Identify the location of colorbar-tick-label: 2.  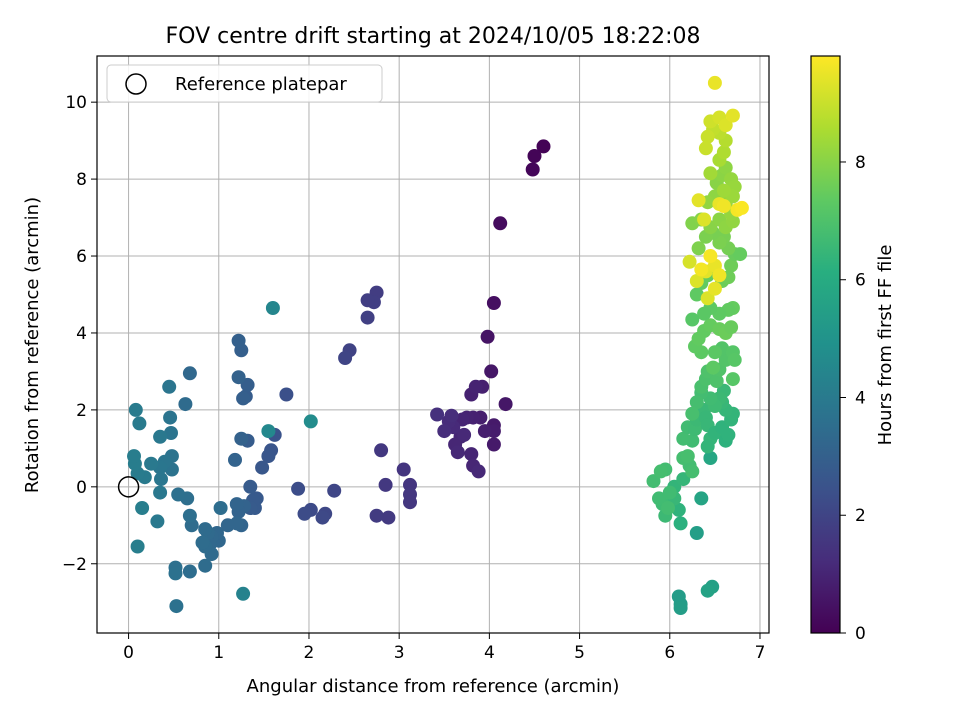
(860, 516).